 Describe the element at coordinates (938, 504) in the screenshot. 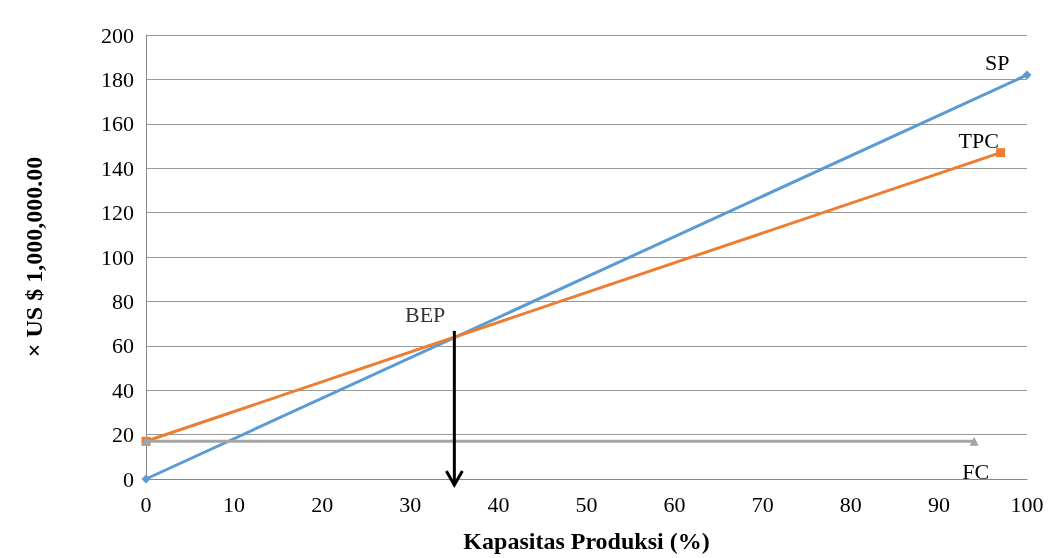

I see `x-tick-label: 90` at that location.